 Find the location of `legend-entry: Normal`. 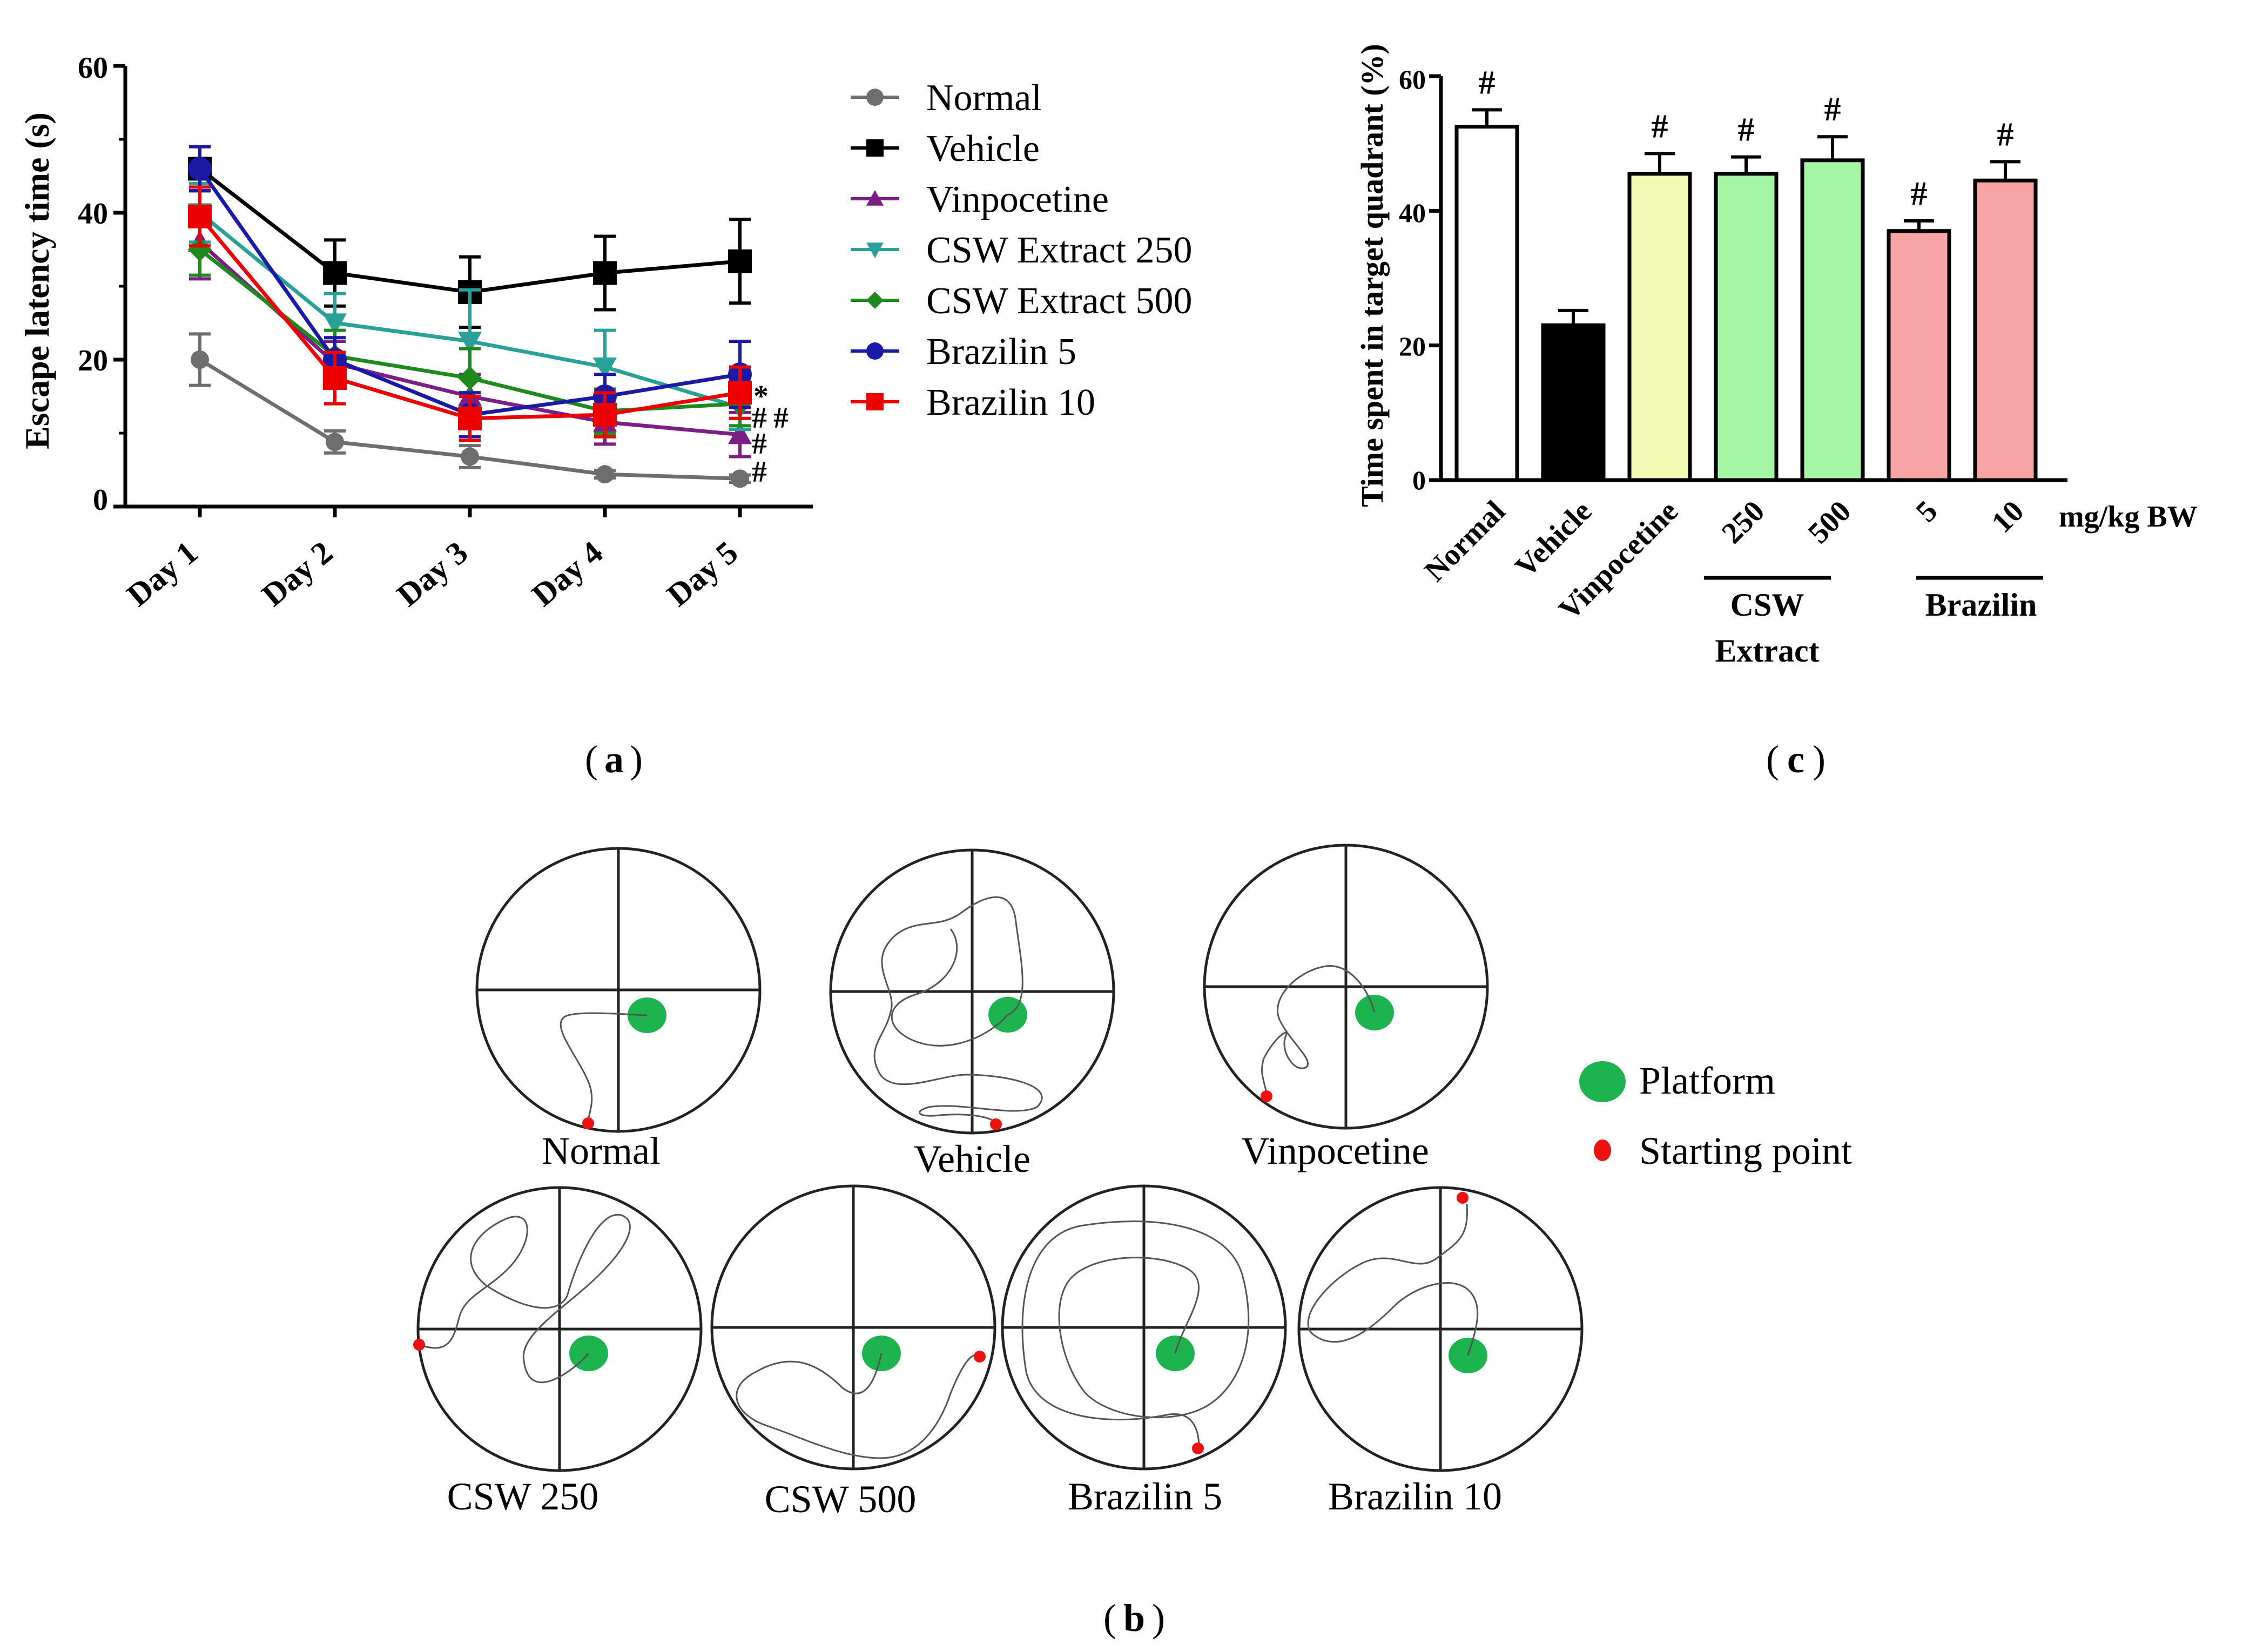

legend-entry: Normal is located at coordinates (946, 98).